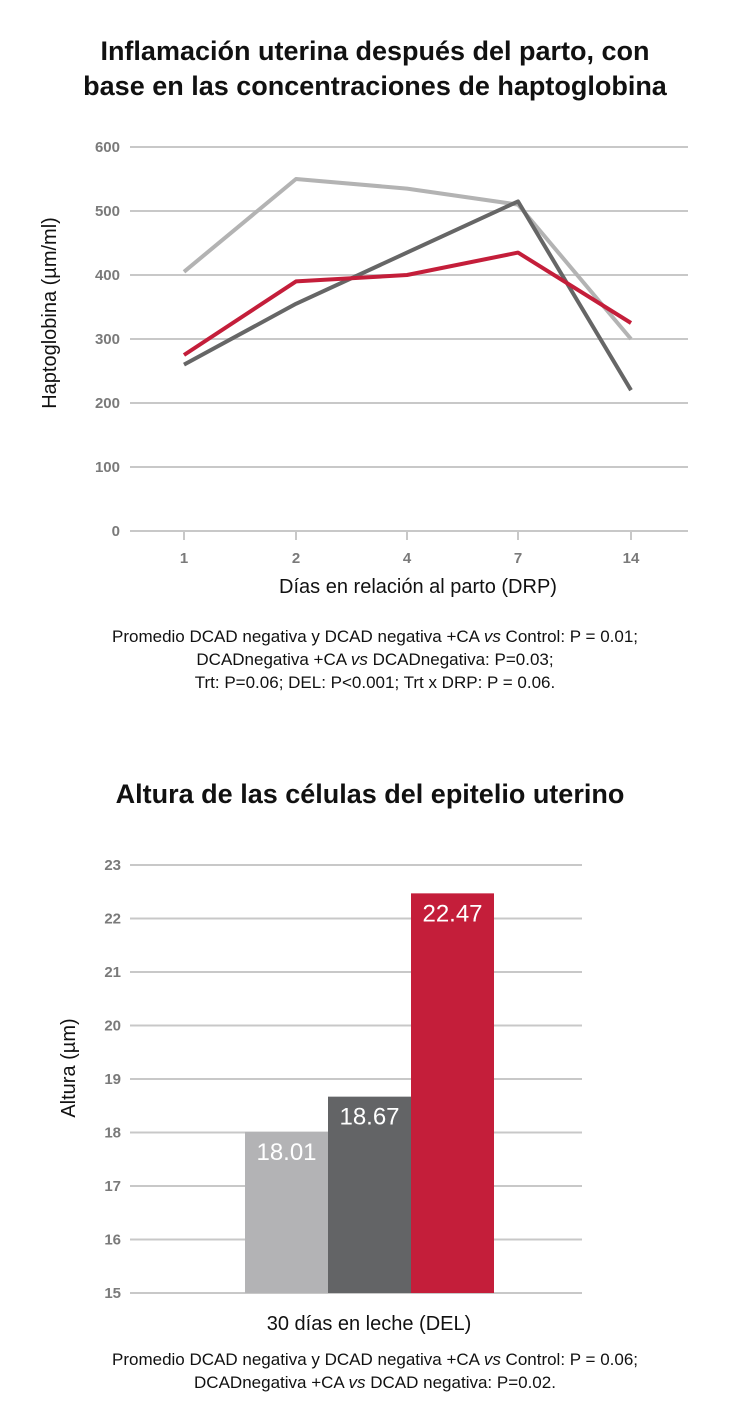 This screenshot has width=750, height=1410. Describe the element at coordinates (69, 1067) in the screenshot. I see `bar-chart-y-axis-label: Altura (µm)` at that location.